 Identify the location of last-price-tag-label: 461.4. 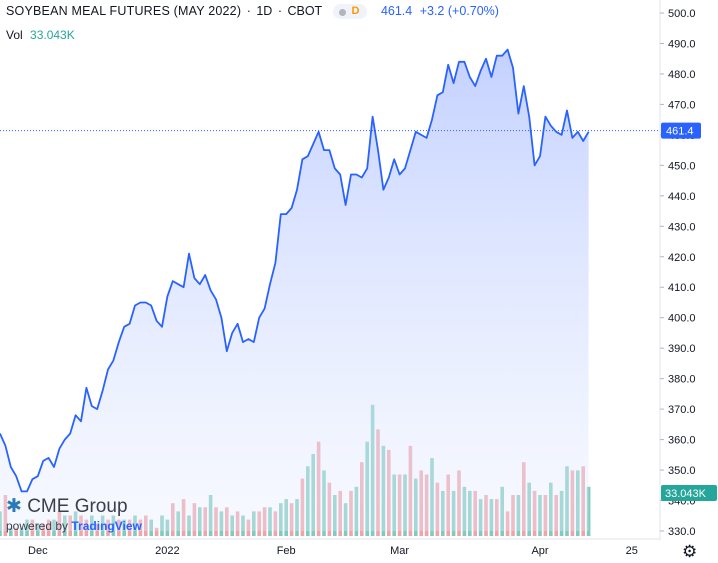
(680, 132).